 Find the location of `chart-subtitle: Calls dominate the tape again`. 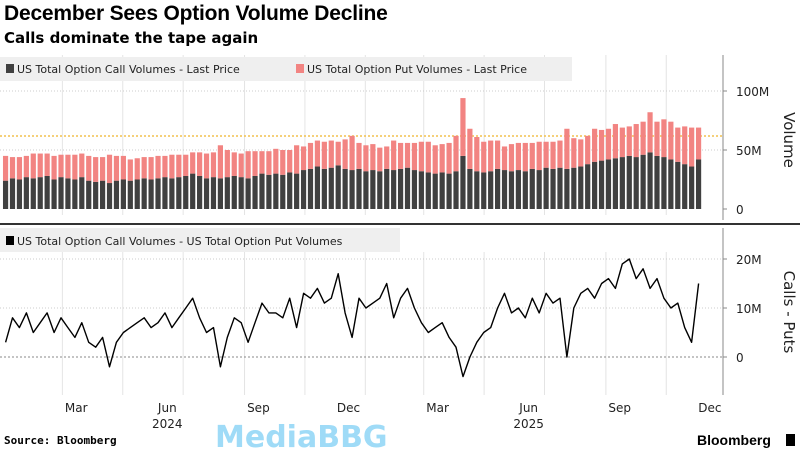

chart-subtitle: Calls dominate the tape again is located at coordinates (131, 38).